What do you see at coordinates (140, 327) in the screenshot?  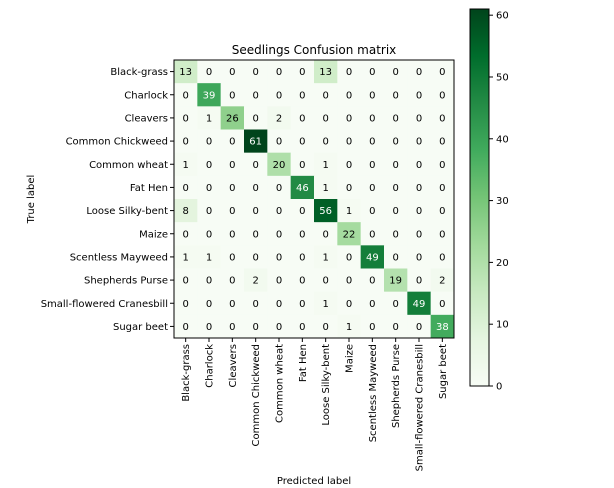 I see `y-tick-label: Sugar beet` at bounding box center [140, 327].